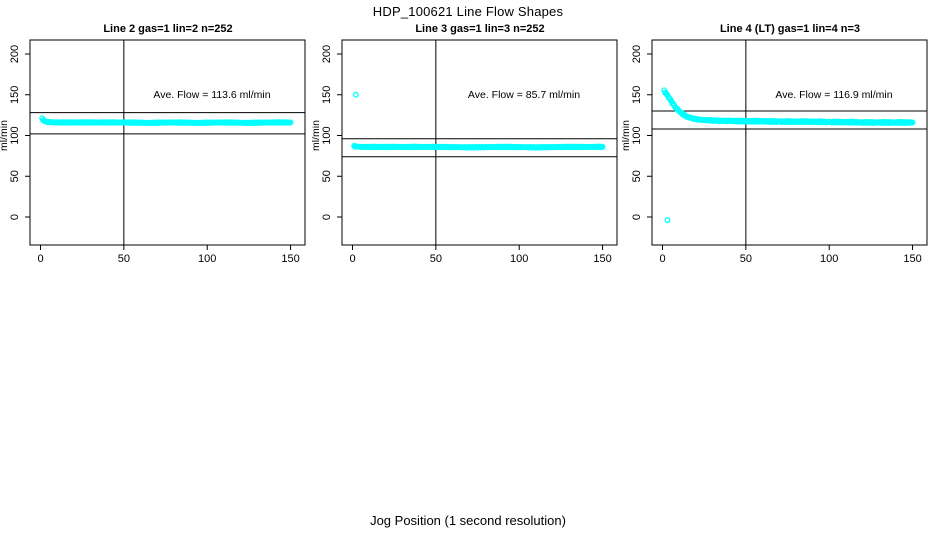 The width and height of the screenshot is (936, 540). What do you see at coordinates (211, 95) in the screenshot?
I see `ave-flow-annotation: Ave. Flow = 113.6 ml/min` at bounding box center [211, 95].